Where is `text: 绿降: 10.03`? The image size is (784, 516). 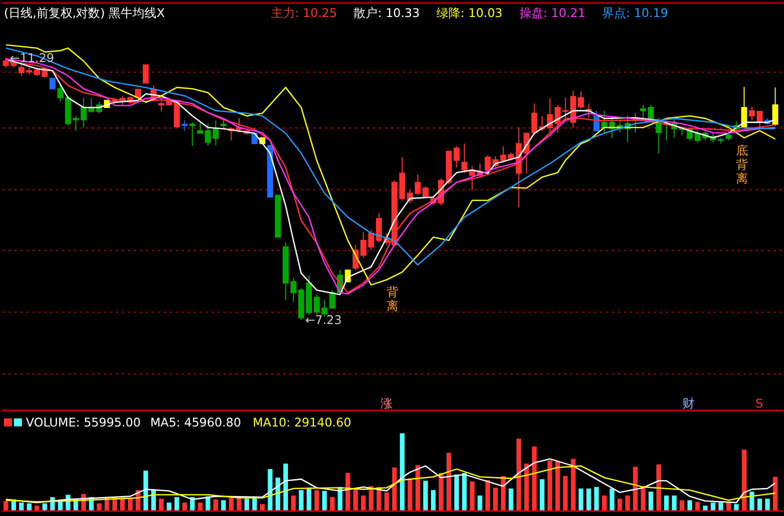 text: 绿降: 10.03 is located at coordinates (469, 13).